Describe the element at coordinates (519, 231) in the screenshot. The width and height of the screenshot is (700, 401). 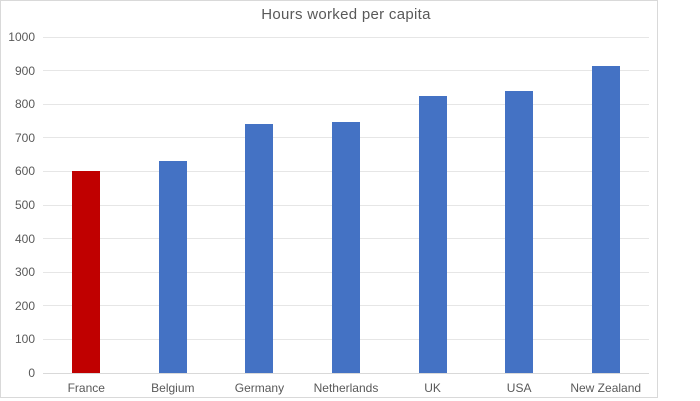
I see `bar-usa` at that location.